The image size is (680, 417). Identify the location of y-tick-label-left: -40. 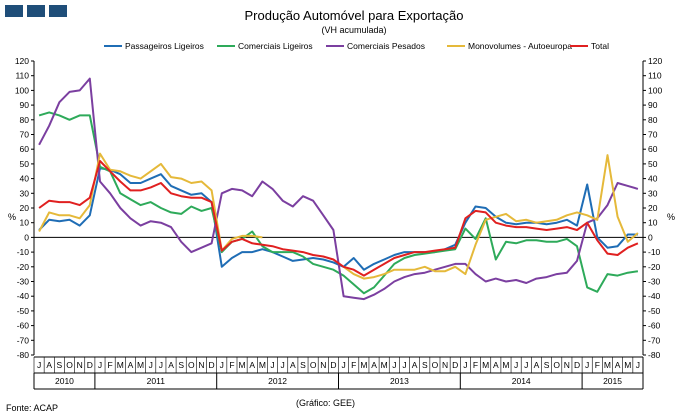
(23, 296).